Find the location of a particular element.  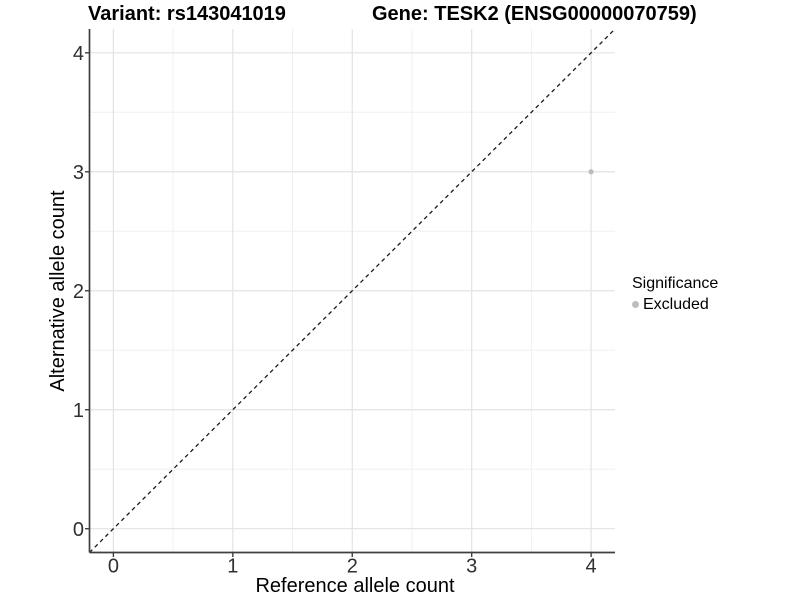

legend-title: Significance is located at coordinates (675, 283).